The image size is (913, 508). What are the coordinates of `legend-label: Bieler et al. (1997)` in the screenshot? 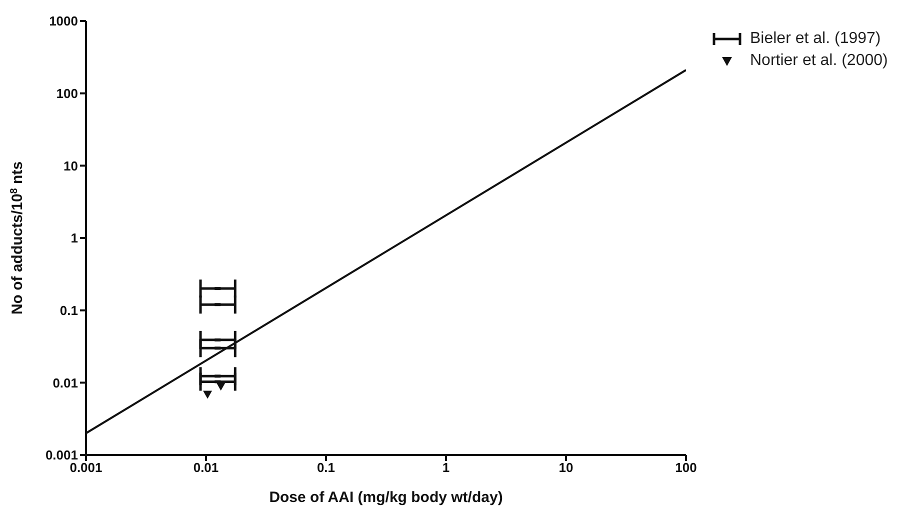 It's located at (815, 39).